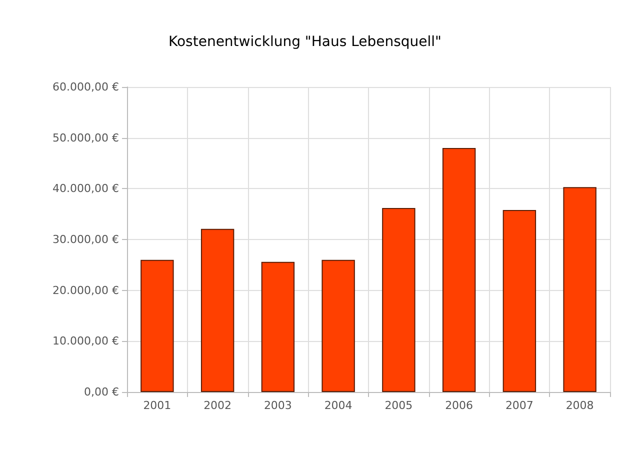 This screenshot has width=627, height=452. I want to click on x-tick-label: 2006, so click(459, 405).